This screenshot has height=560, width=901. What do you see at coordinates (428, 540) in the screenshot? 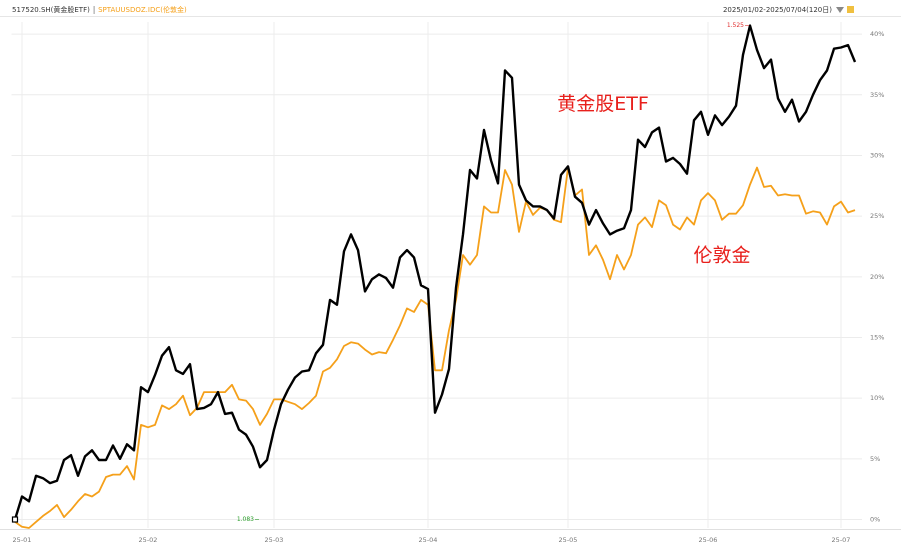
I see `x-tick-label: 25-04` at bounding box center [428, 540].